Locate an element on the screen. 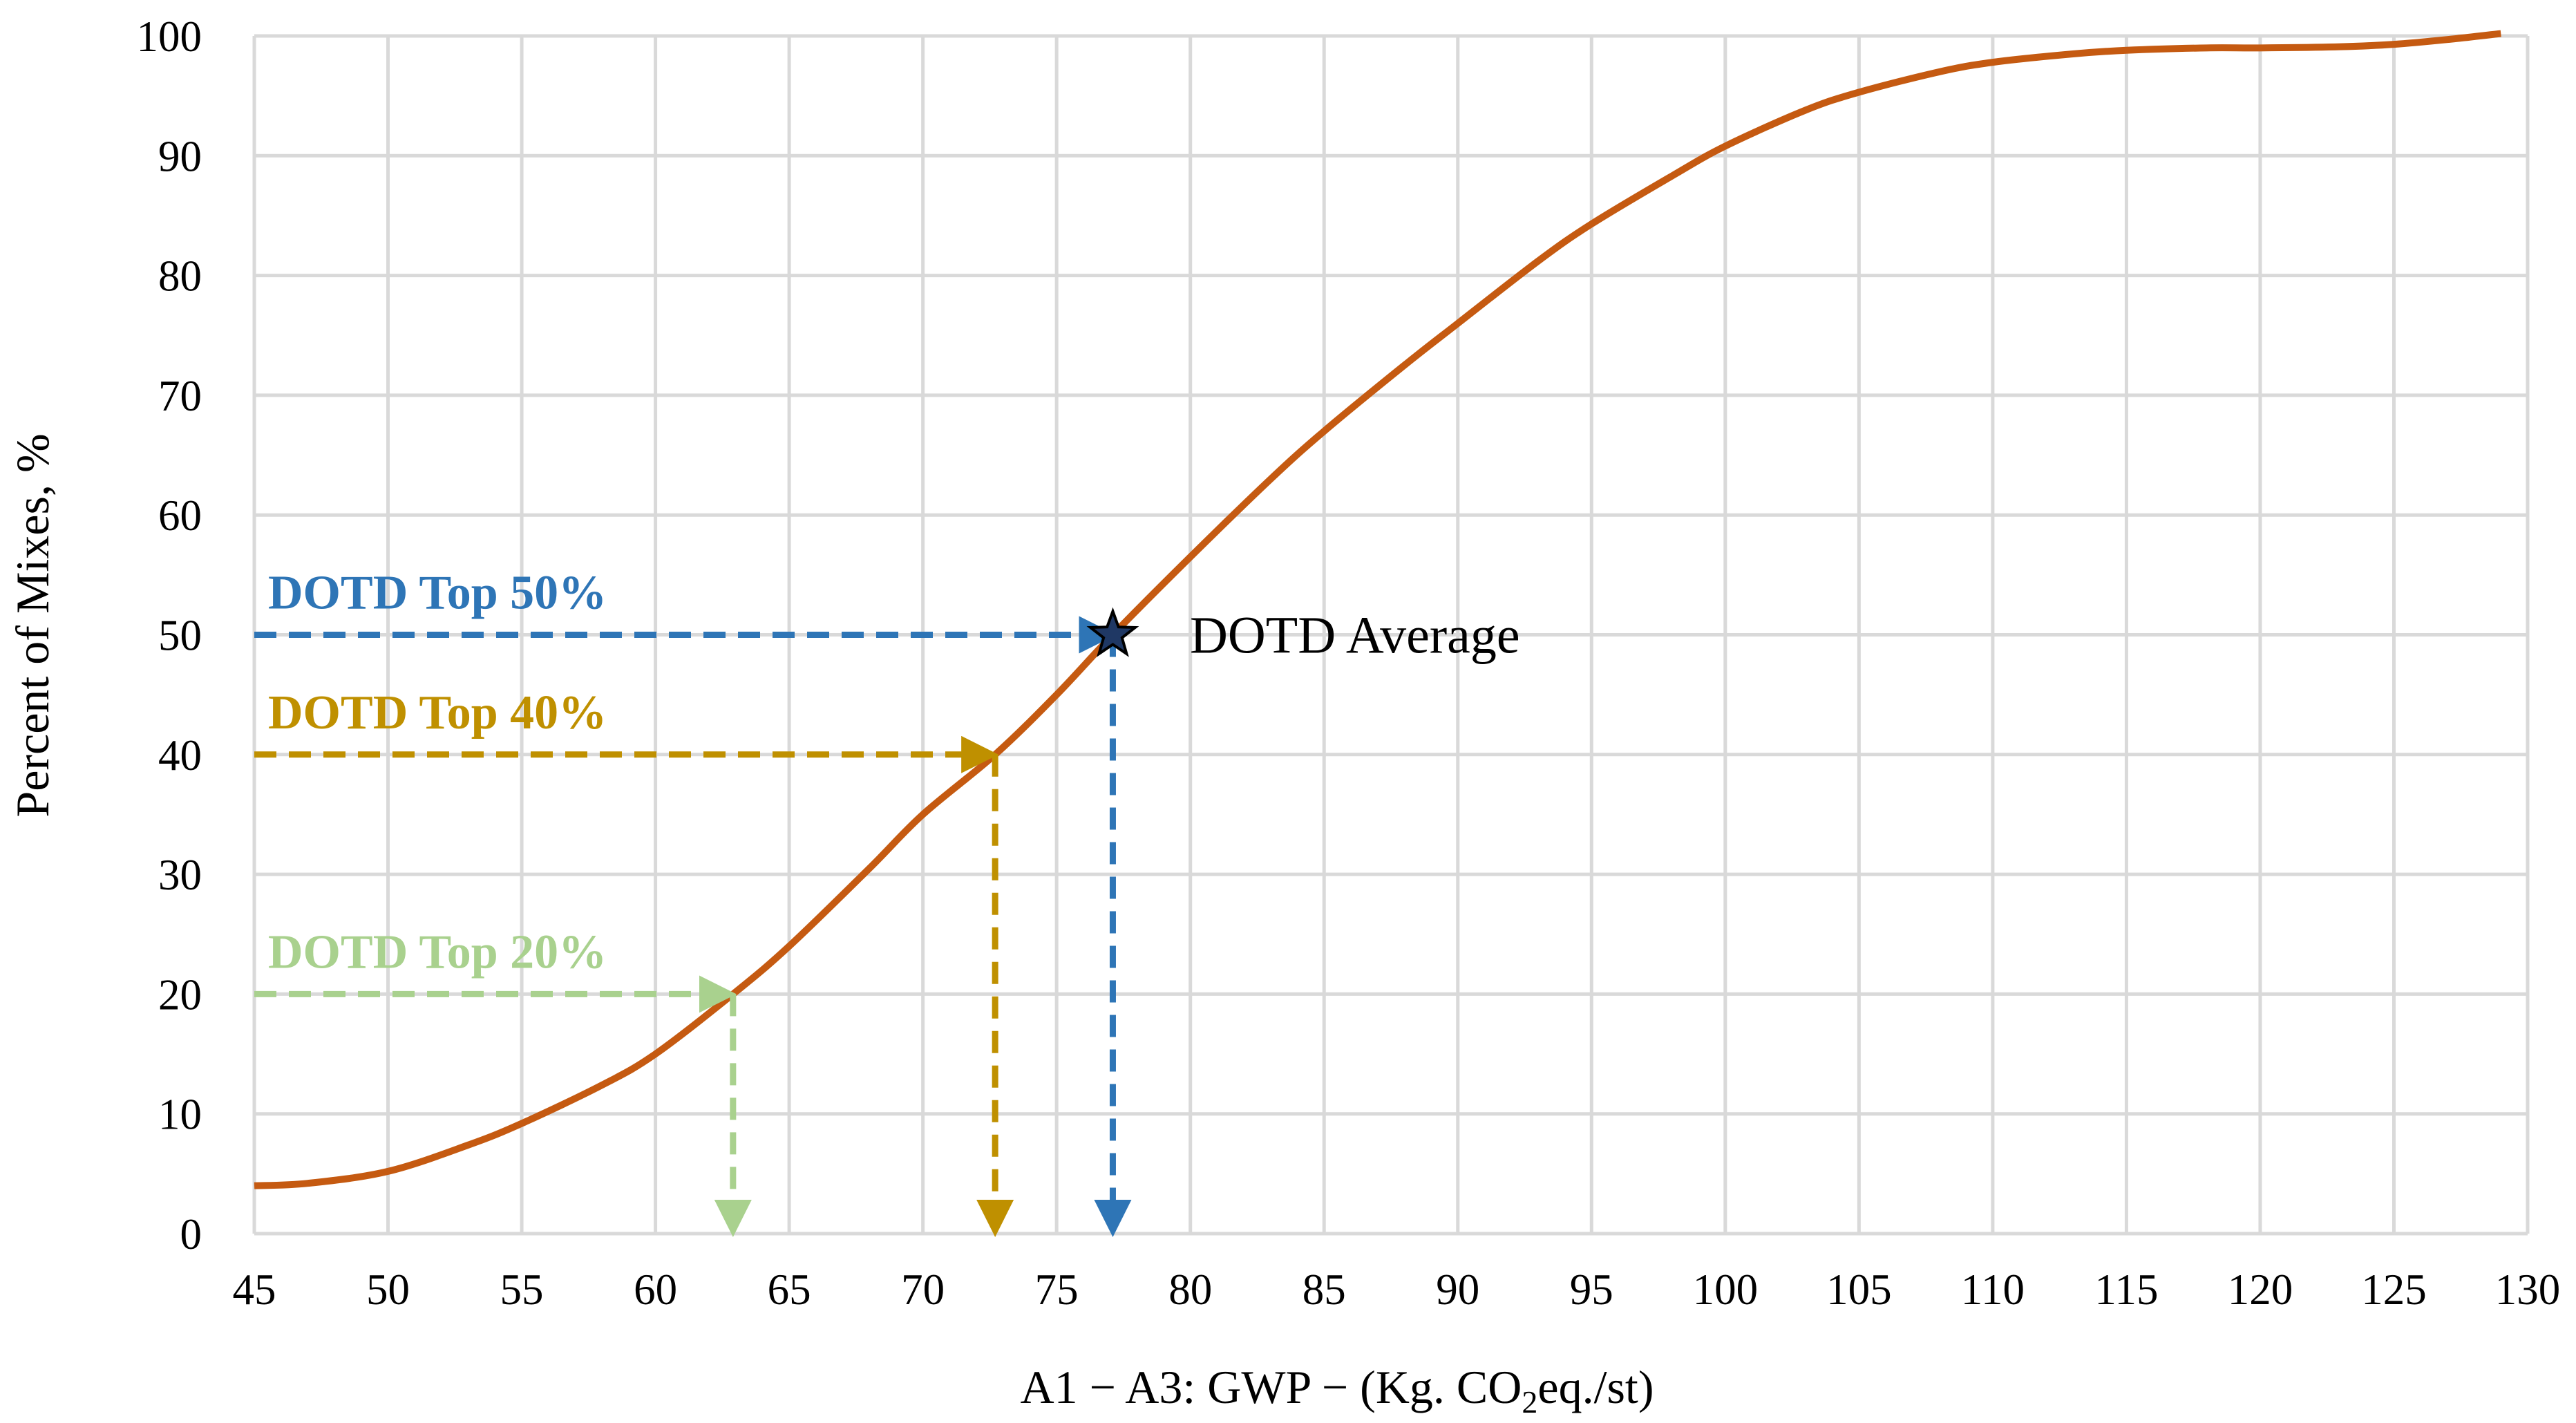 The height and width of the screenshot is (1423, 2576). y-axis-title: Percent of Mixes, % is located at coordinates (32, 625).